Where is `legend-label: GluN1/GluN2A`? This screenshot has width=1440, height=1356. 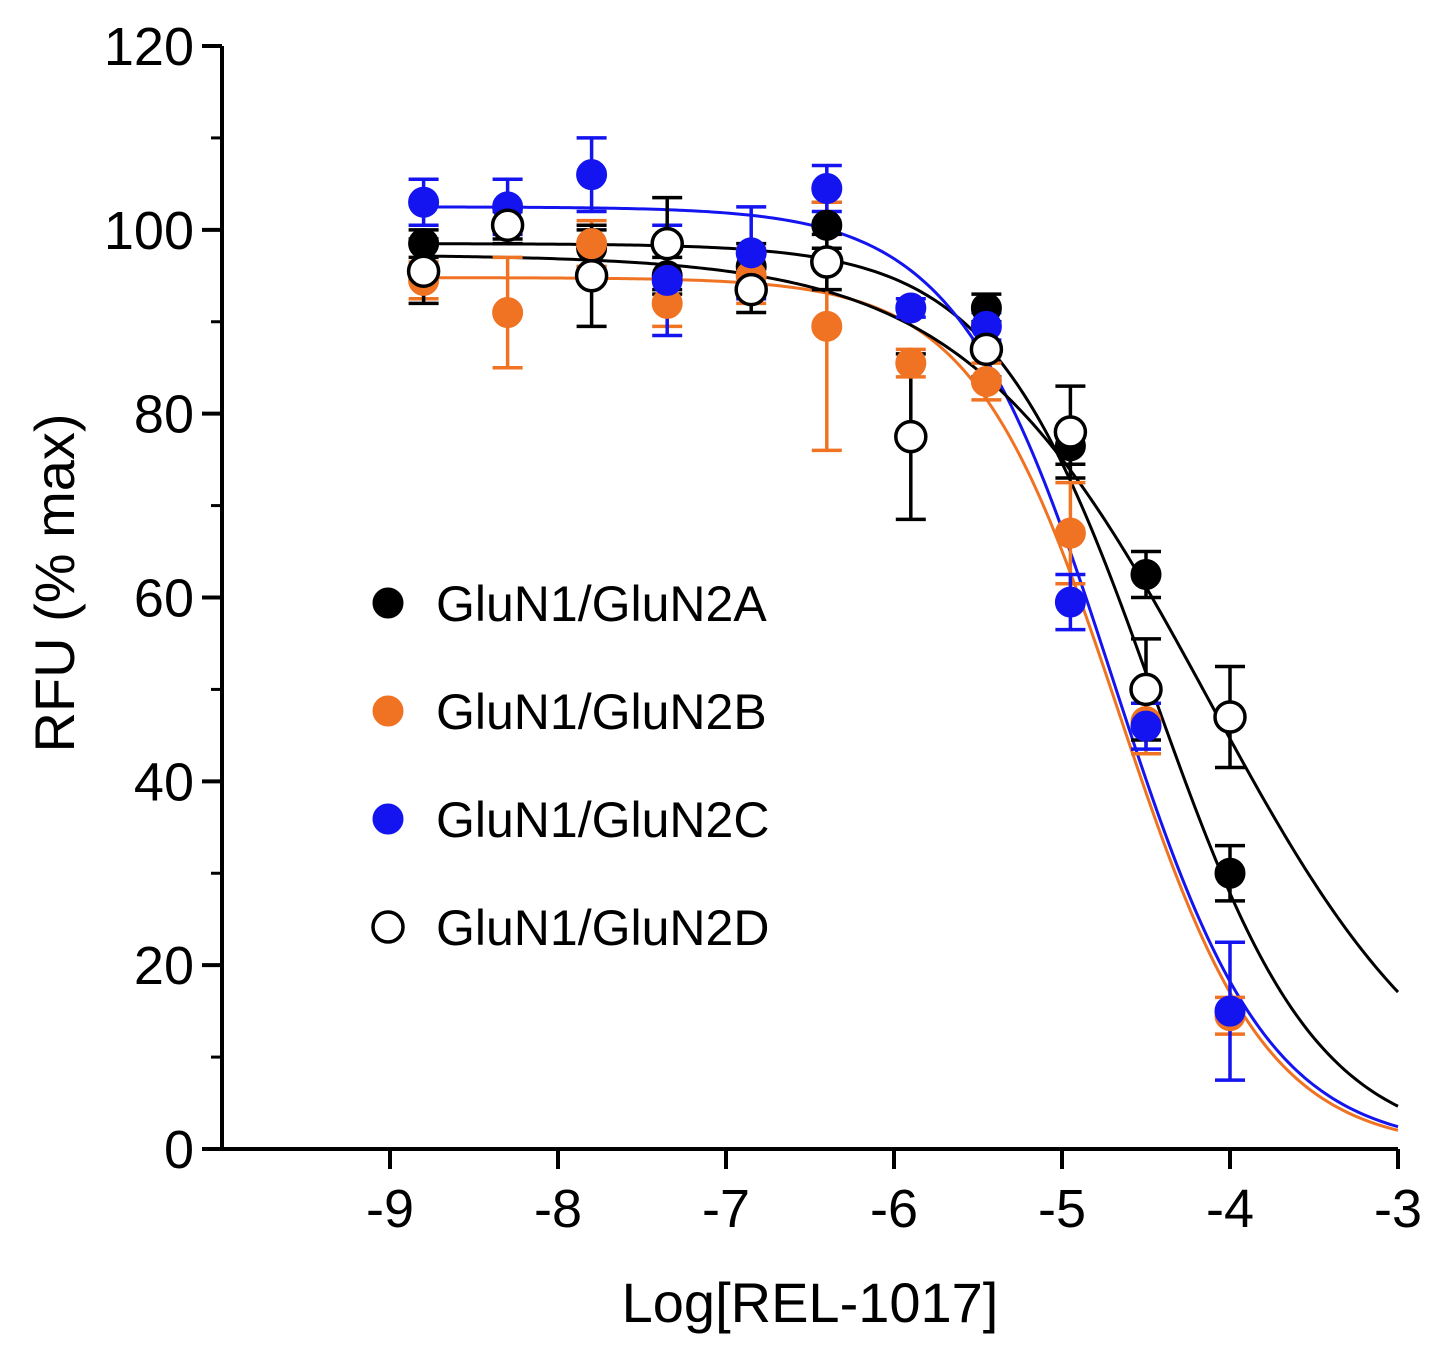 legend-label: GluN1/GluN2A is located at coordinates (601, 604).